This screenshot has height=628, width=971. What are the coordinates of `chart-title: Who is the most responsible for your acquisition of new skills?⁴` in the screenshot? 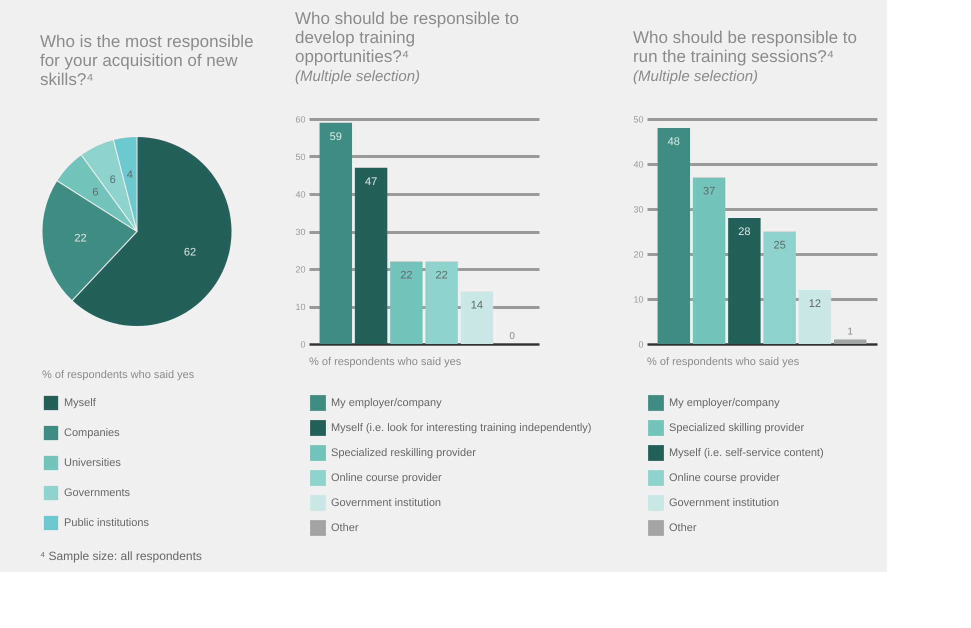 It's located at (147, 60).